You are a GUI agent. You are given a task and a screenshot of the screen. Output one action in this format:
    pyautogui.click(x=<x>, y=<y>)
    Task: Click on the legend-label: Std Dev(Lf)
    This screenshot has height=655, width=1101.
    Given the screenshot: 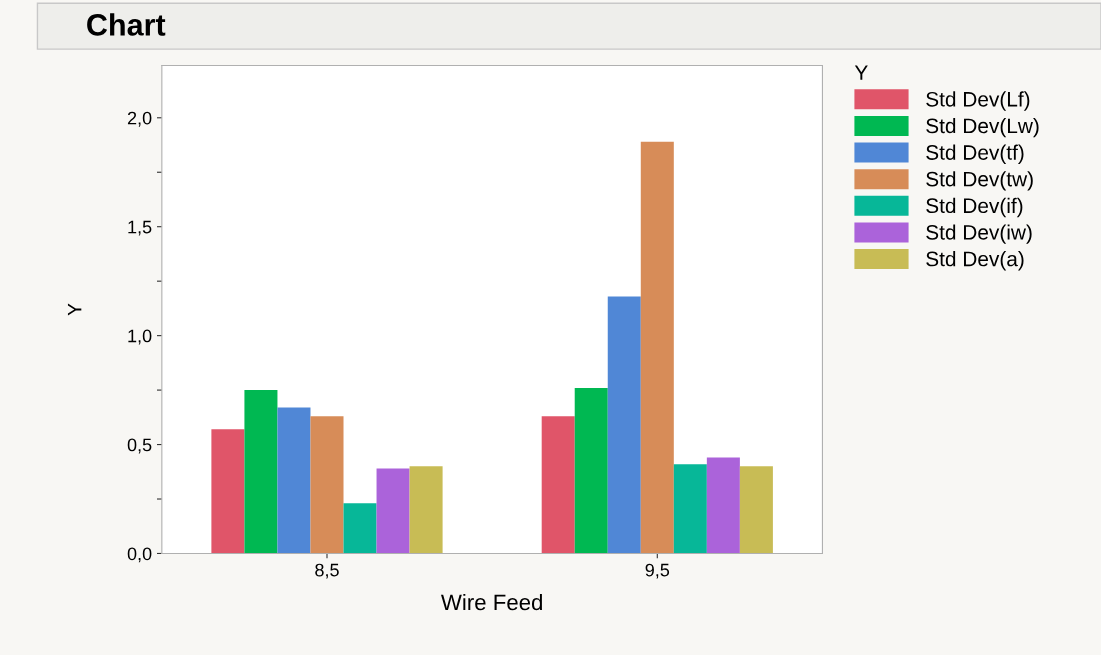 What is the action you would take?
    pyautogui.click(x=978, y=101)
    